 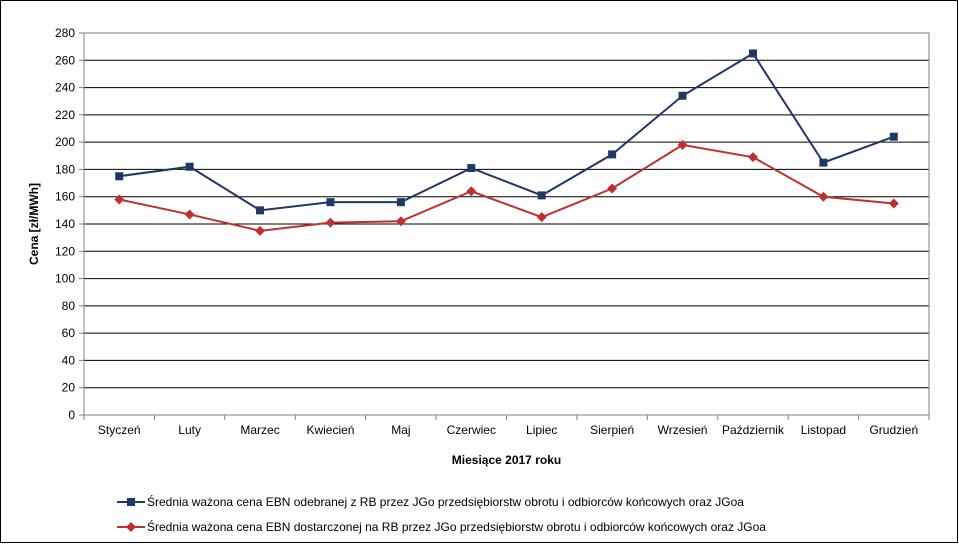 I want to click on y-tick-label: 260, so click(x=65, y=60).